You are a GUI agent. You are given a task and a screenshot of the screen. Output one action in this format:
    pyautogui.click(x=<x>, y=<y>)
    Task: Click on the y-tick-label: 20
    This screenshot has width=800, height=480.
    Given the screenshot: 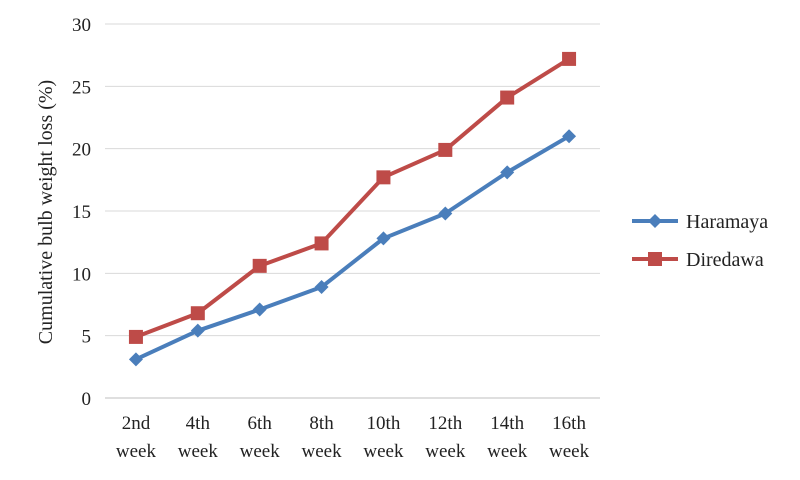 What is the action you would take?
    pyautogui.click(x=81, y=150)
    